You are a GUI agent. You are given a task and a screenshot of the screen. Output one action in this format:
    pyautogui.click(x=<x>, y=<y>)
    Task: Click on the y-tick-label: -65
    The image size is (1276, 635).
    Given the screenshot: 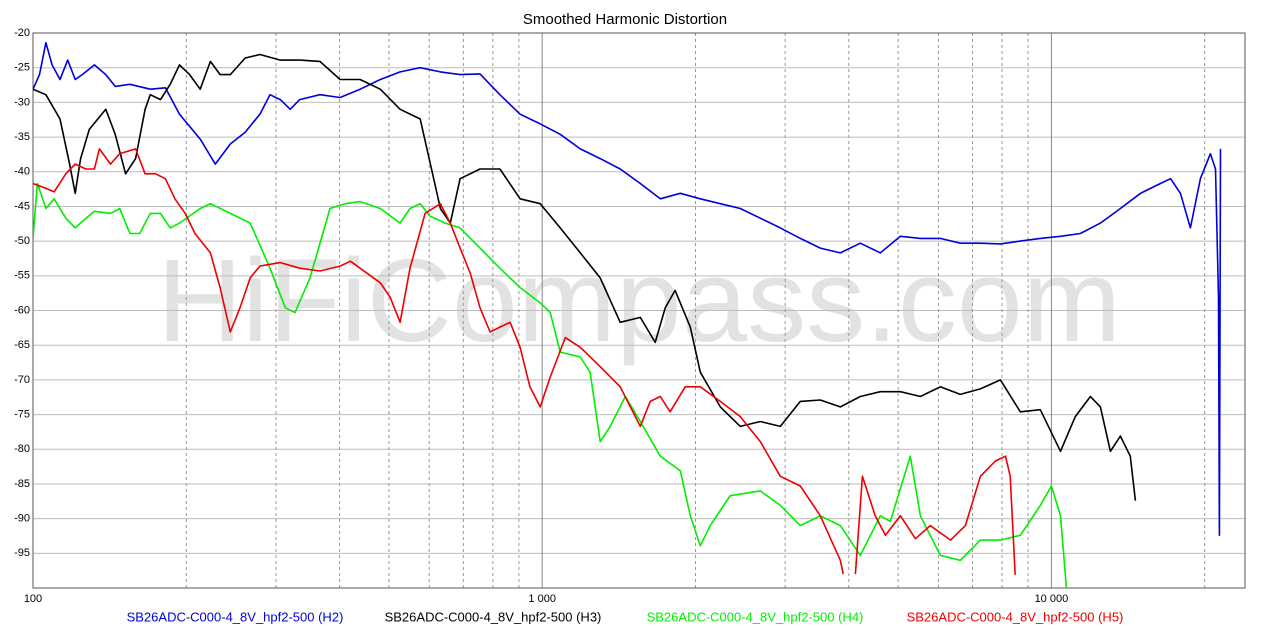 What is the action you would take?
    pyautogui.click(x=22, y=345)
    